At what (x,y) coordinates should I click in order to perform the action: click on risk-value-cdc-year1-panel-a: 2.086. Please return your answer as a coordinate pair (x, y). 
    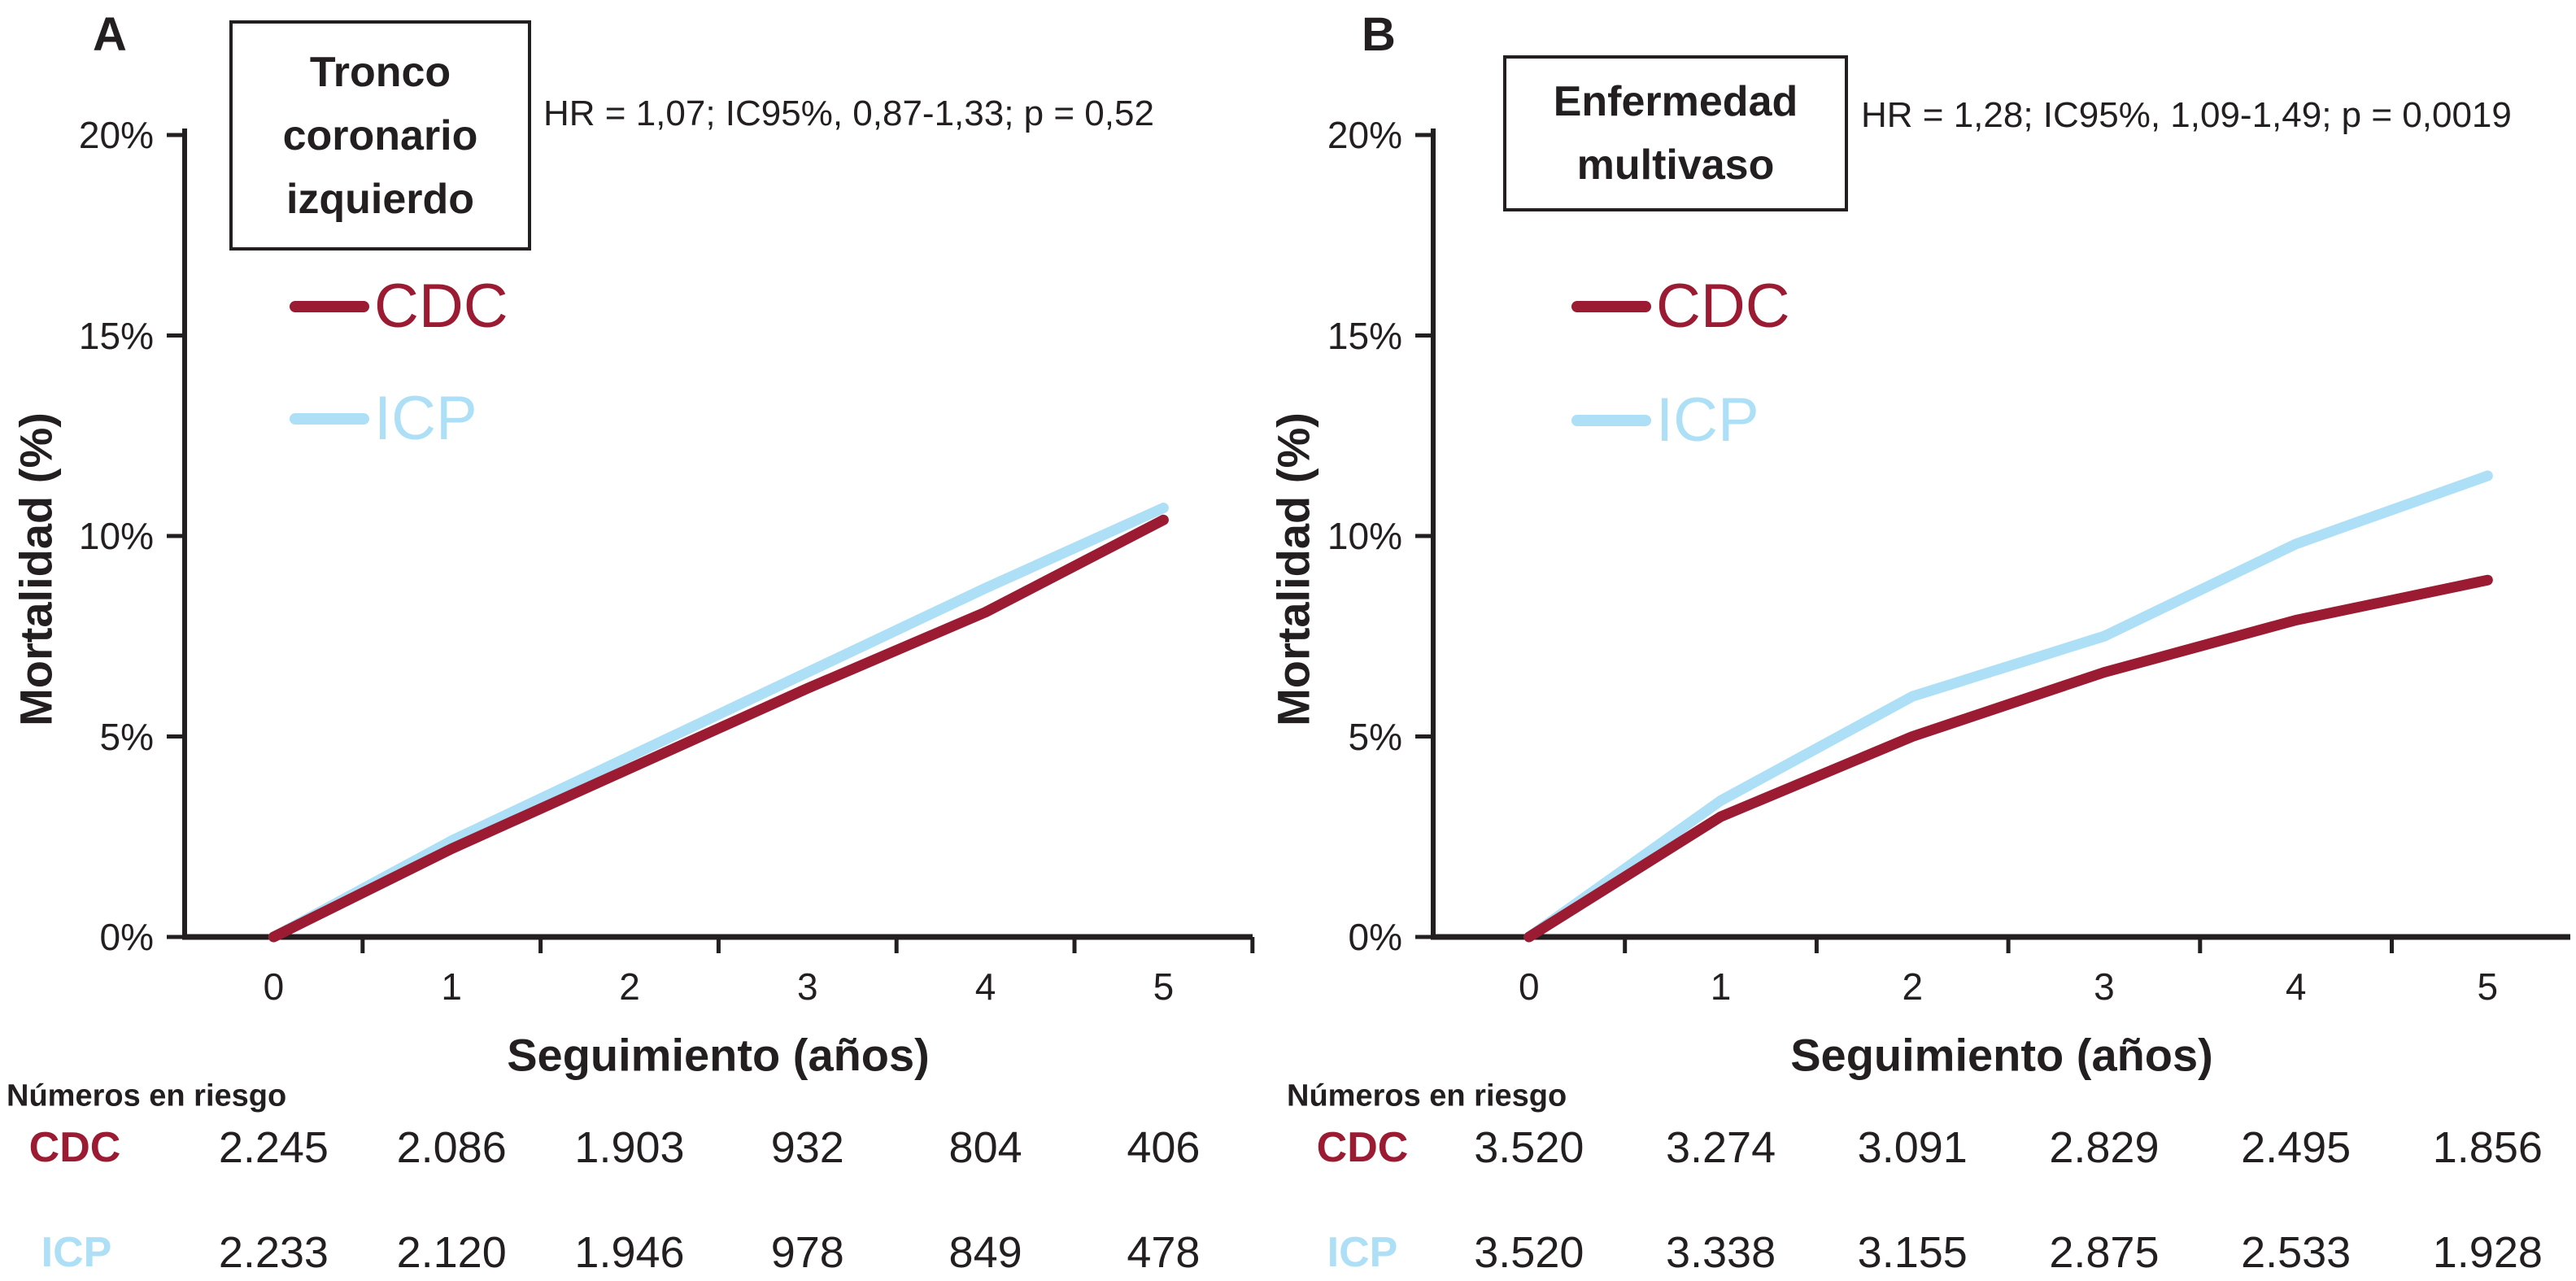
    Looking at the image, I should click on (451, 1147).